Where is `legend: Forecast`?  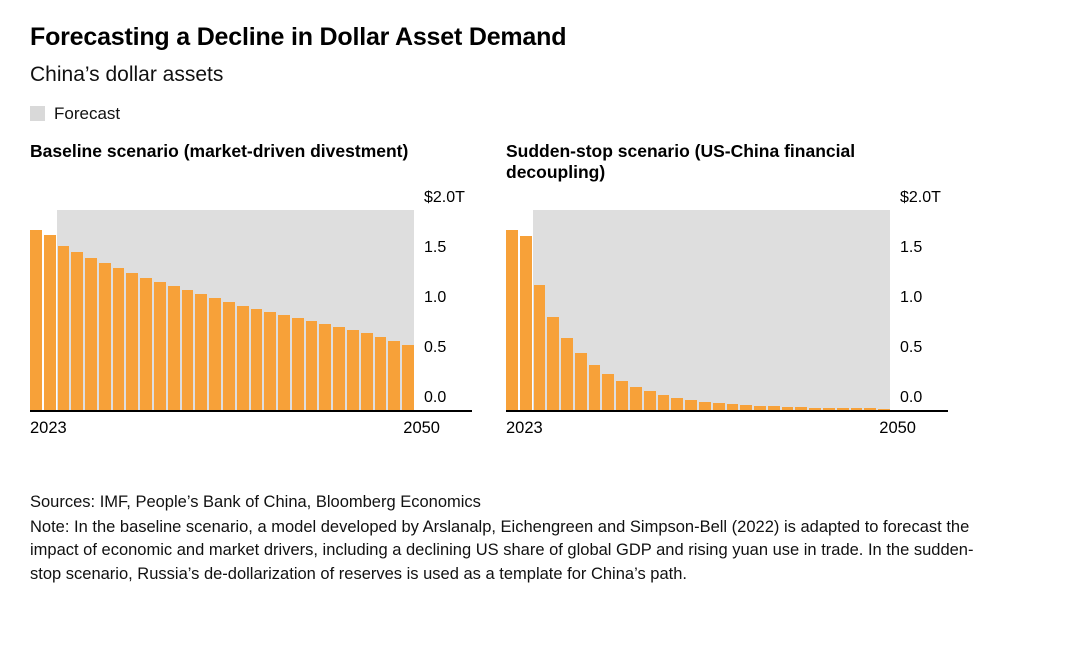 legend: Forecast is located at coordinates (537, 114).